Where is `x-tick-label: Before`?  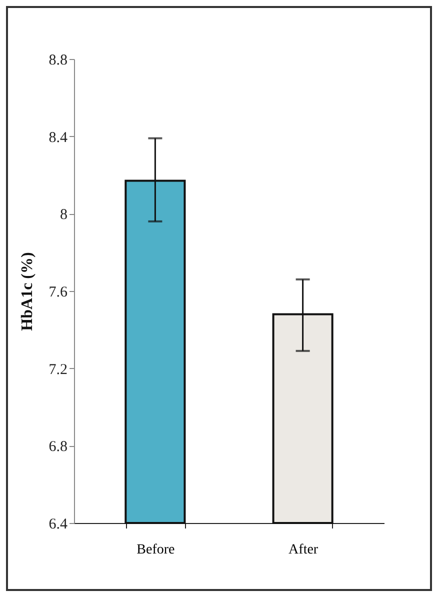
x-tick-label: Before is located at coordinates (155, 550).